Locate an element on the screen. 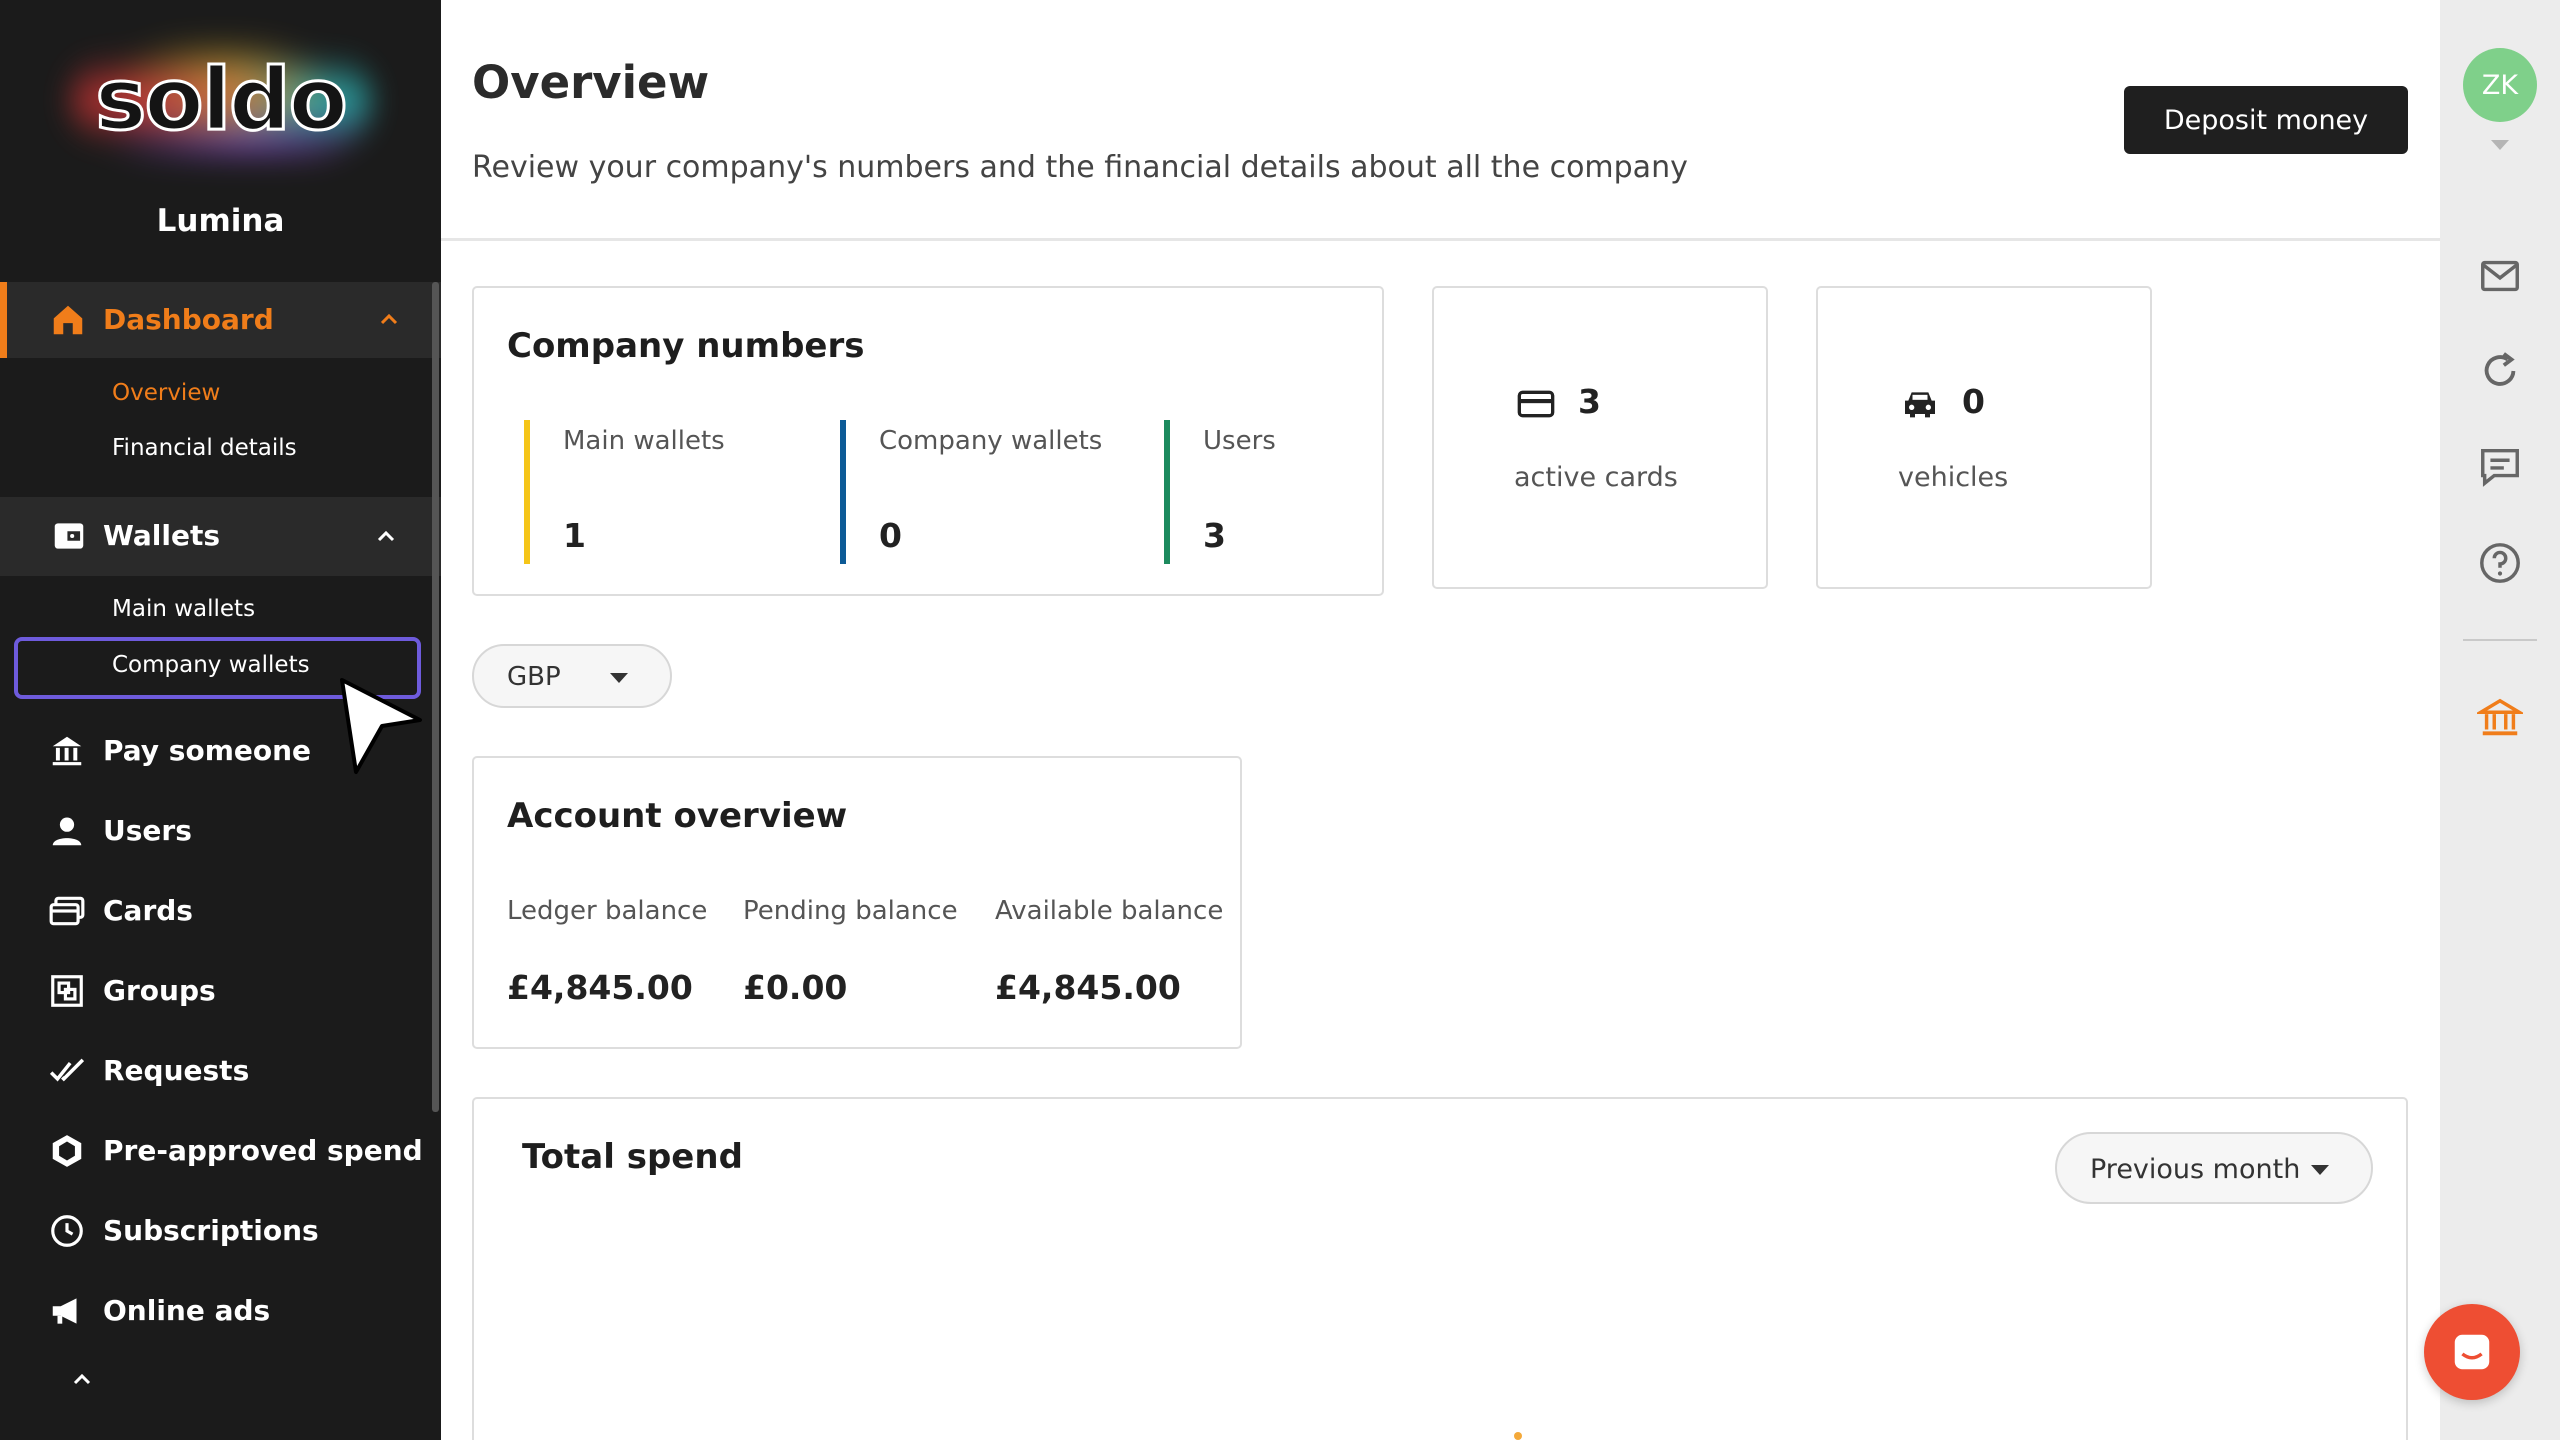 The width and height of the screenshot is (2560, 1440). period-select-value: Previous month is located at coordinates (2195, 1169).